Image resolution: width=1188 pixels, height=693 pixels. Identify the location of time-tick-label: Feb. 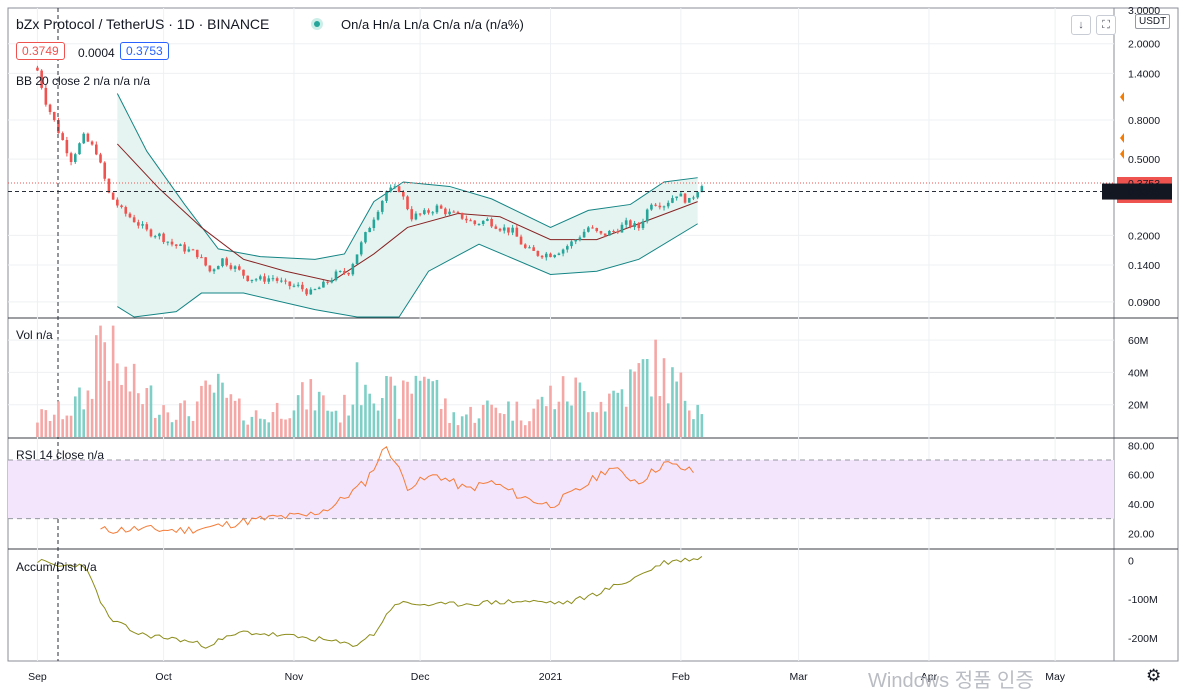
(681, 677).